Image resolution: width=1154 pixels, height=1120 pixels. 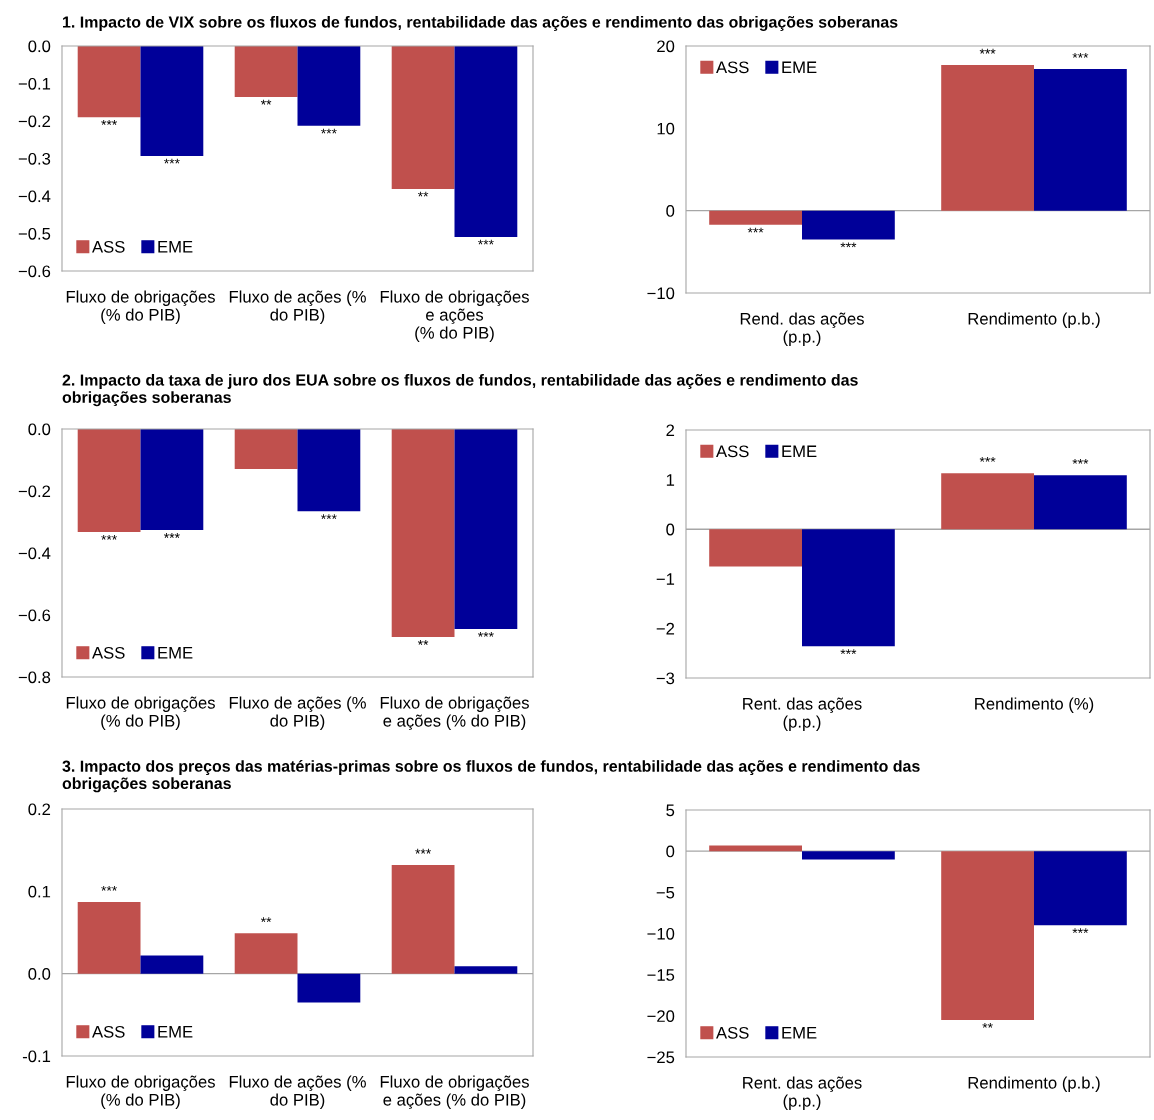 I want to click on y-tick-label: 0.1, so click(x=39, y=891).